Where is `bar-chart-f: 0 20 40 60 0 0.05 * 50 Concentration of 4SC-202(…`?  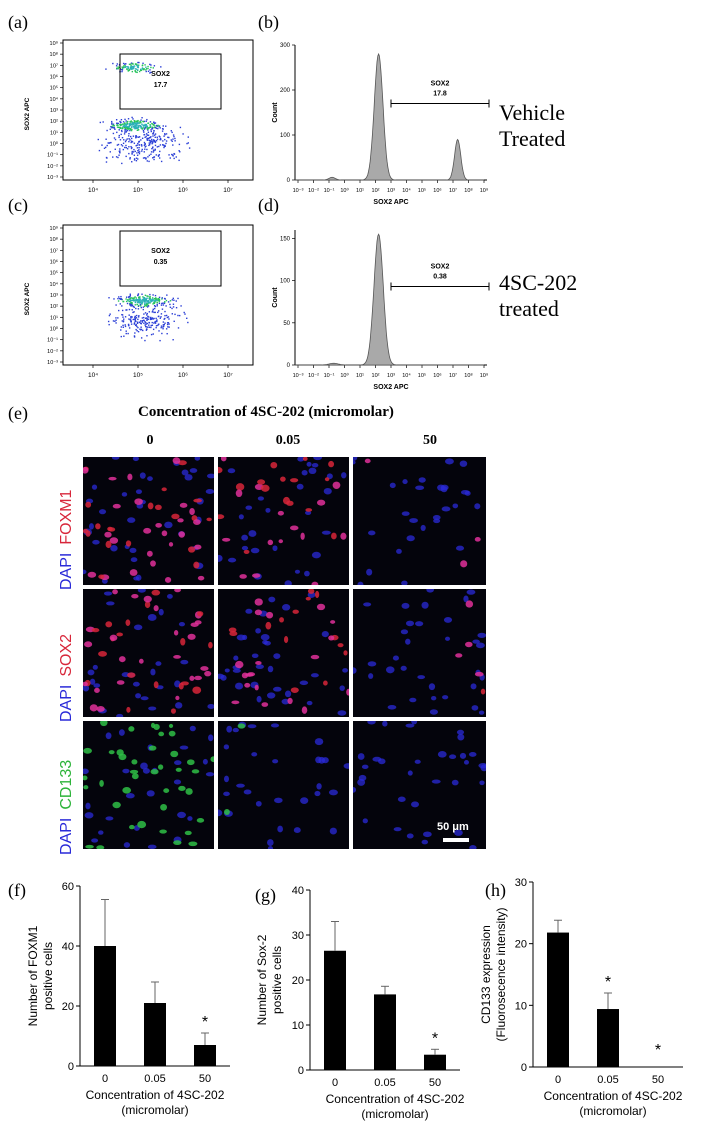
bar-chart-f: 0 20 40 60 0 0.05 * 50 Concentration of 4SC-202(… is located at coordinates (128, 999).